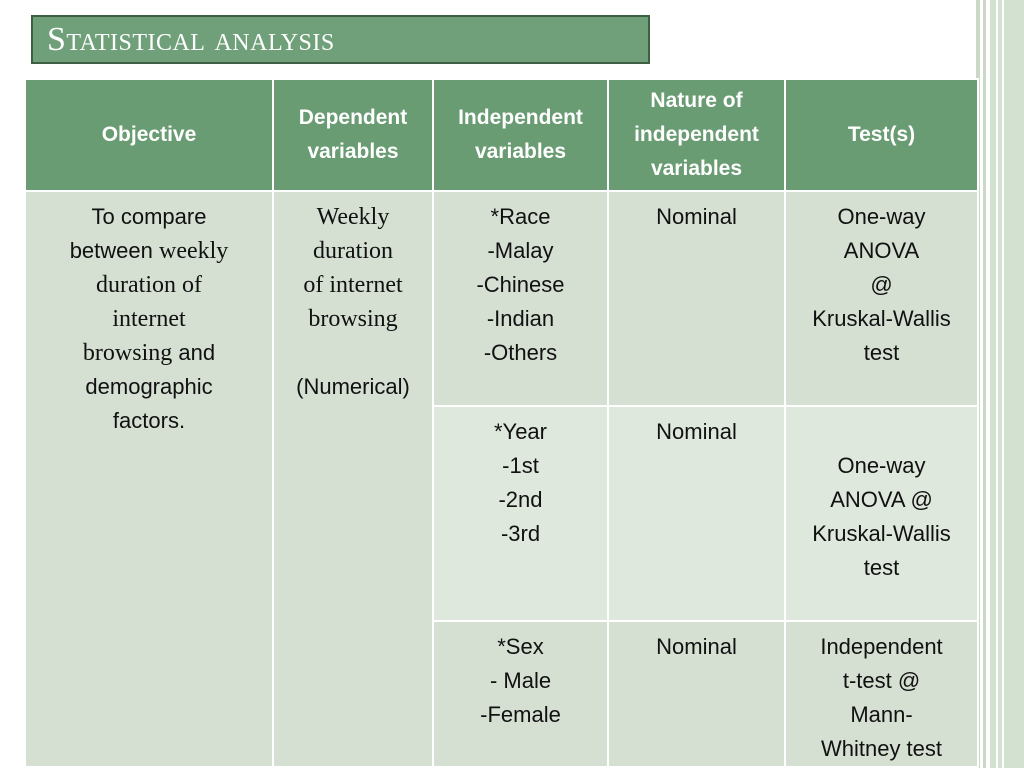 This screenshot has width=1024, height=768. Describe the element at coordinates (881, 714) in the screenshot. I see `tests-line: Mann-` at that location.